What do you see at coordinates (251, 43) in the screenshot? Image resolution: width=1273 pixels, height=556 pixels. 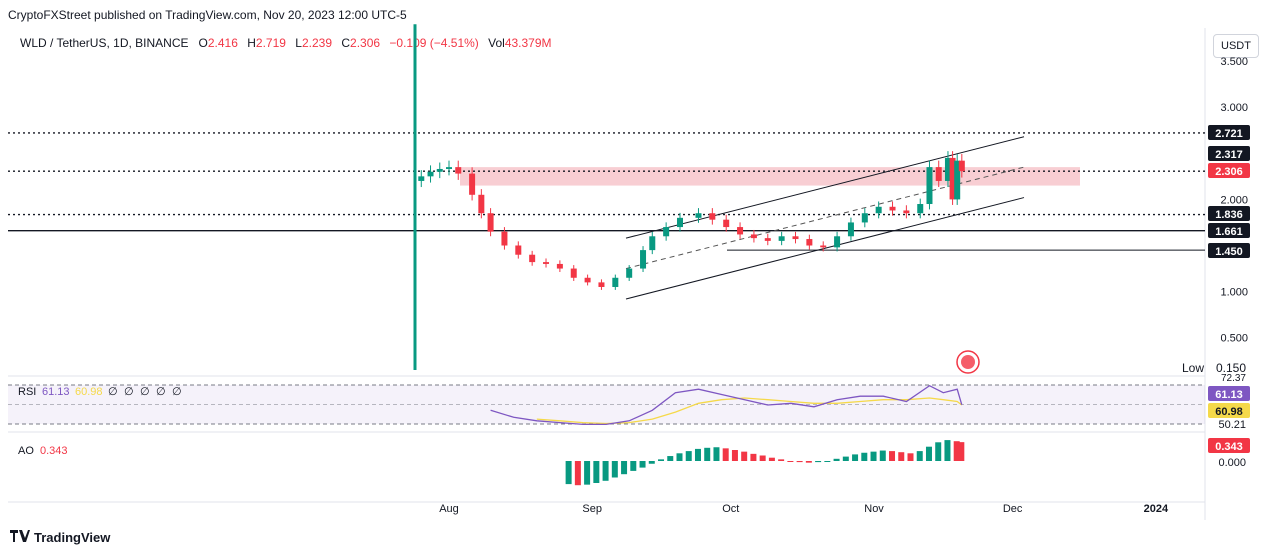 I see `high-label: H` at bounding box center [251, 43].